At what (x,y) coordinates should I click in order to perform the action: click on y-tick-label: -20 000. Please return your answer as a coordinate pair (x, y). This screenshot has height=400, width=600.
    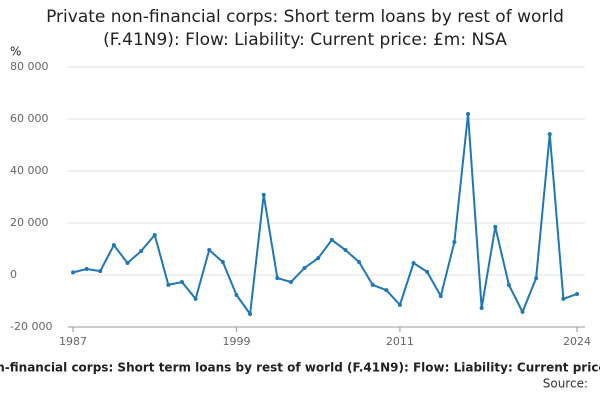
    Looking at the image, I should click on (31, 326).